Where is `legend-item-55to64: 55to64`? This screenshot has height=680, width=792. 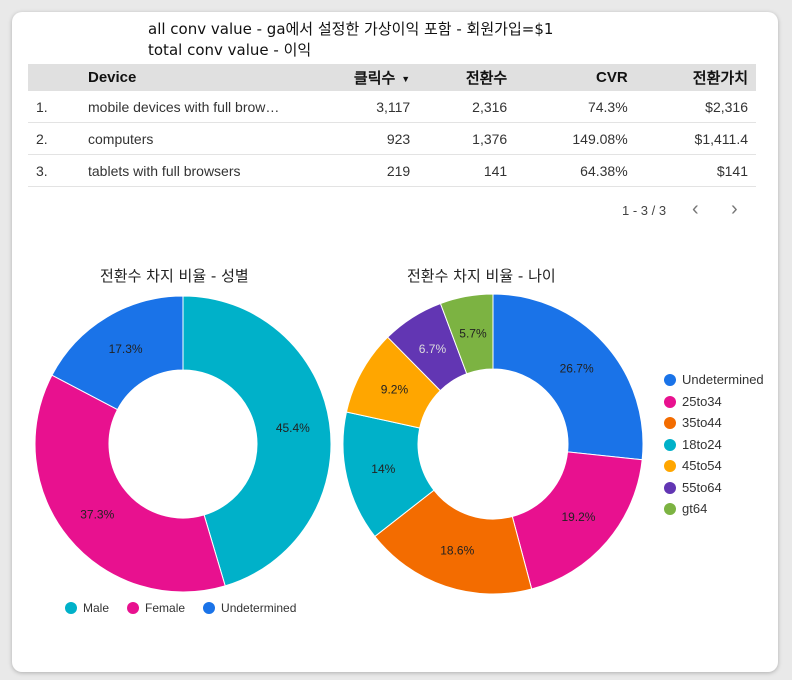 legend-item-55to64: 55to64 is located at coordinates (714, 491).